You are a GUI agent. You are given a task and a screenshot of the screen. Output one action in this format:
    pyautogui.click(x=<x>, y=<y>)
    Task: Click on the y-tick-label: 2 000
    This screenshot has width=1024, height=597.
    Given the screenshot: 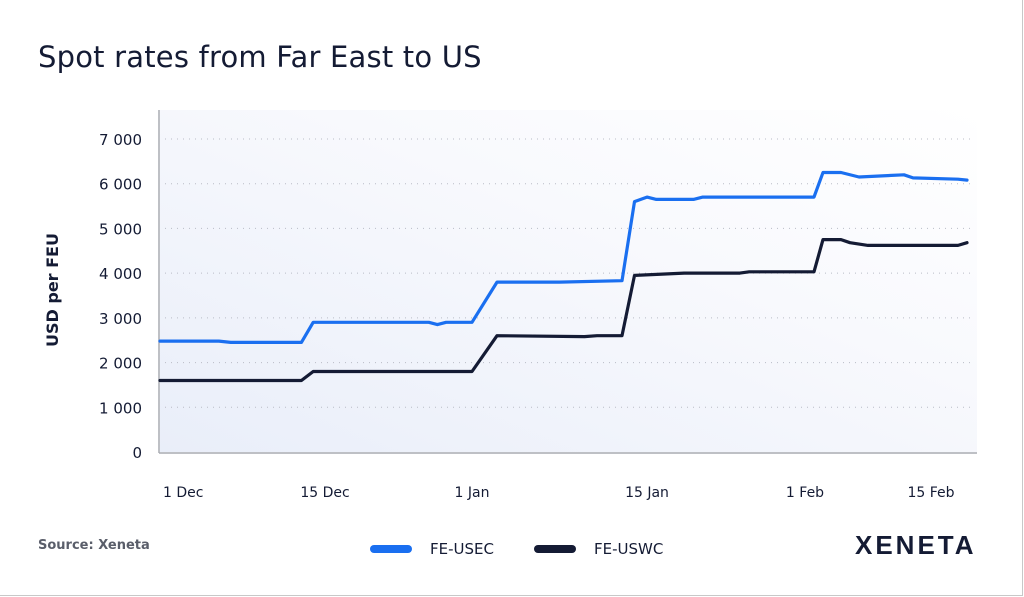 What is the action you would take?
    pyautogui.click(x=120, y=364)
    